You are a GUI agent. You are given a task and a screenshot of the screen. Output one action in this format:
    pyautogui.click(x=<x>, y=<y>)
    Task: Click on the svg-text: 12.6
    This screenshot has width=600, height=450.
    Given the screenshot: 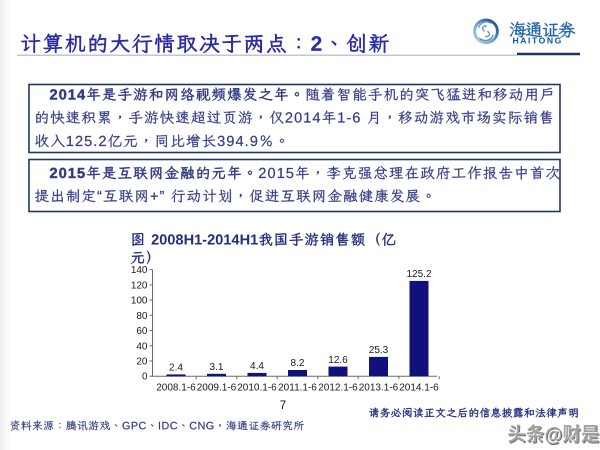 What is the action you would take?
    pyautogui.click(x=338, y=360)
    